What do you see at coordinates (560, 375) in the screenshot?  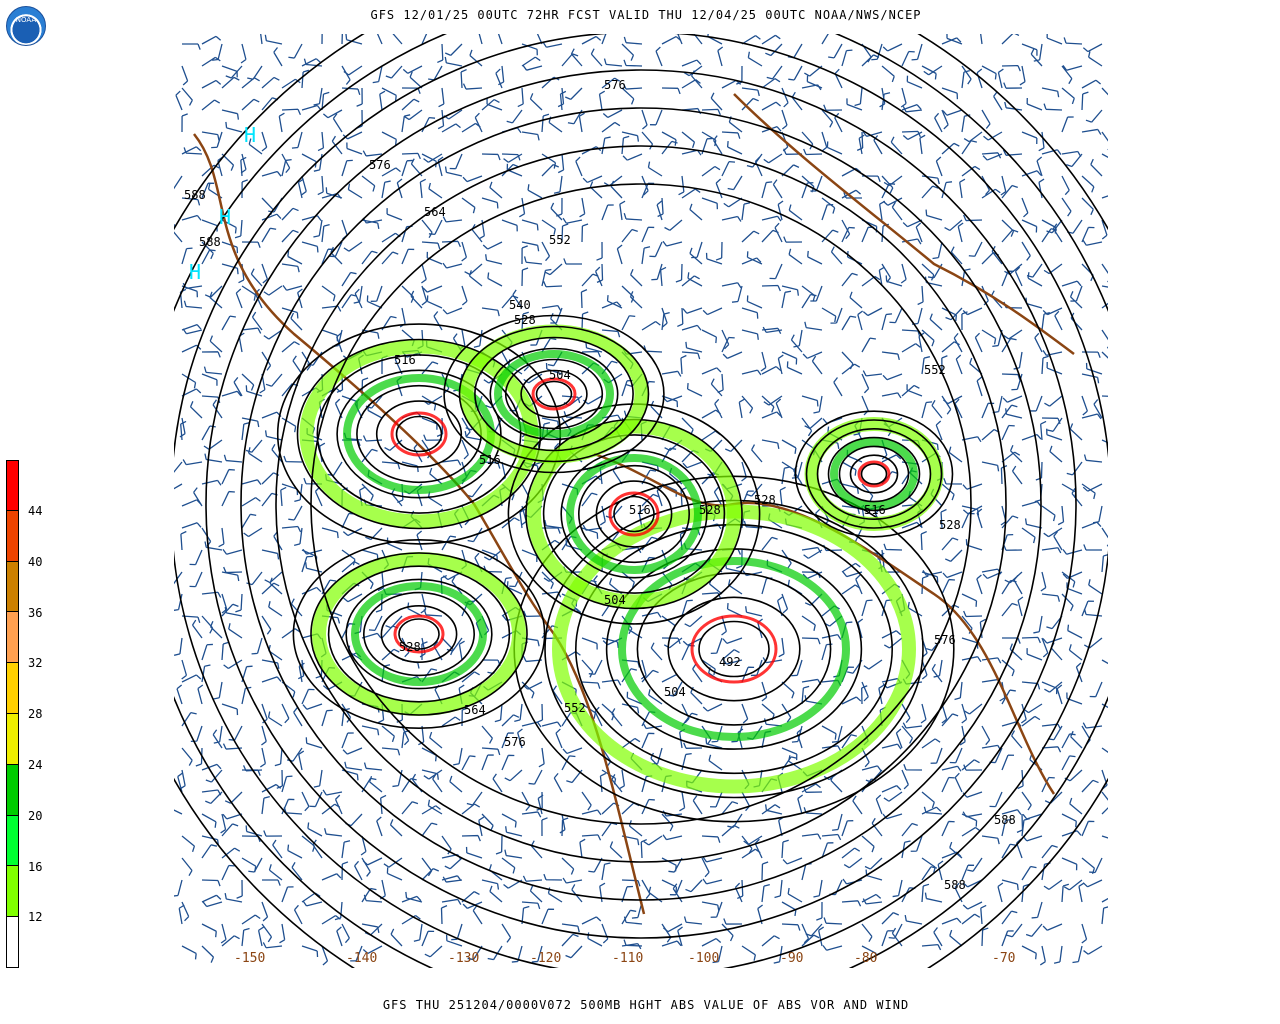 I see `height-label: 504` at bounding box center [560, 375].